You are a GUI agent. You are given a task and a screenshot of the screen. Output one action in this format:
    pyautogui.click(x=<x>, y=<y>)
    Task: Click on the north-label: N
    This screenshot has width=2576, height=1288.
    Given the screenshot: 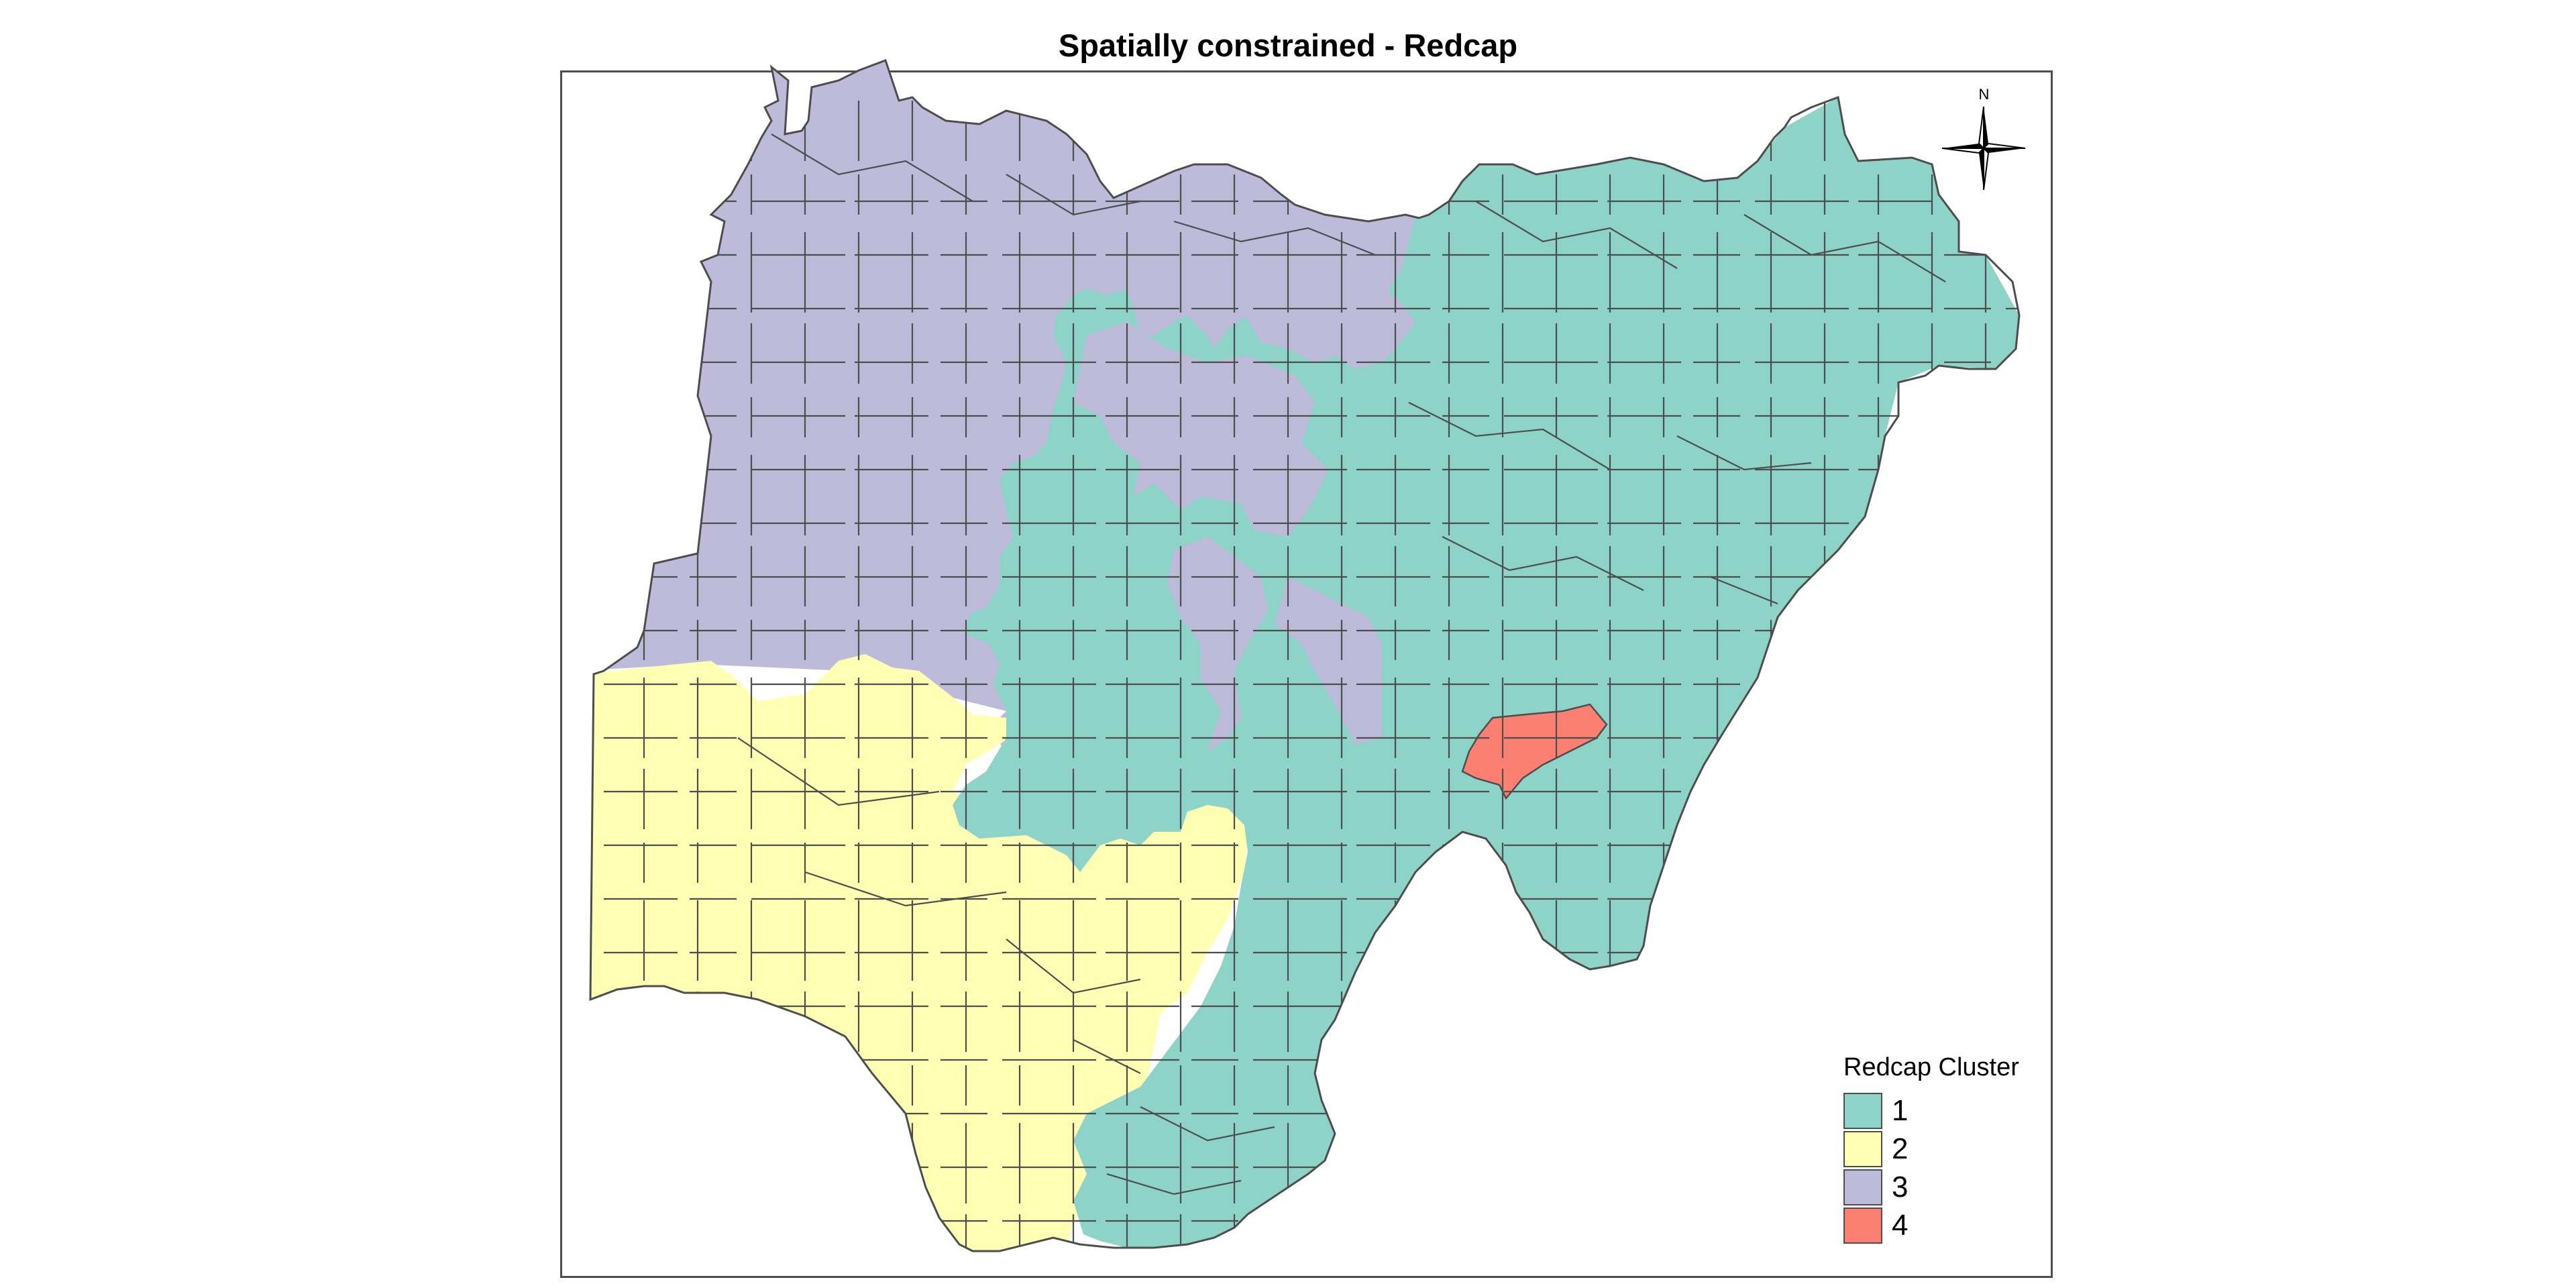 What is the action you would take?
    pyautogui.click(x=1984, y=94)
    